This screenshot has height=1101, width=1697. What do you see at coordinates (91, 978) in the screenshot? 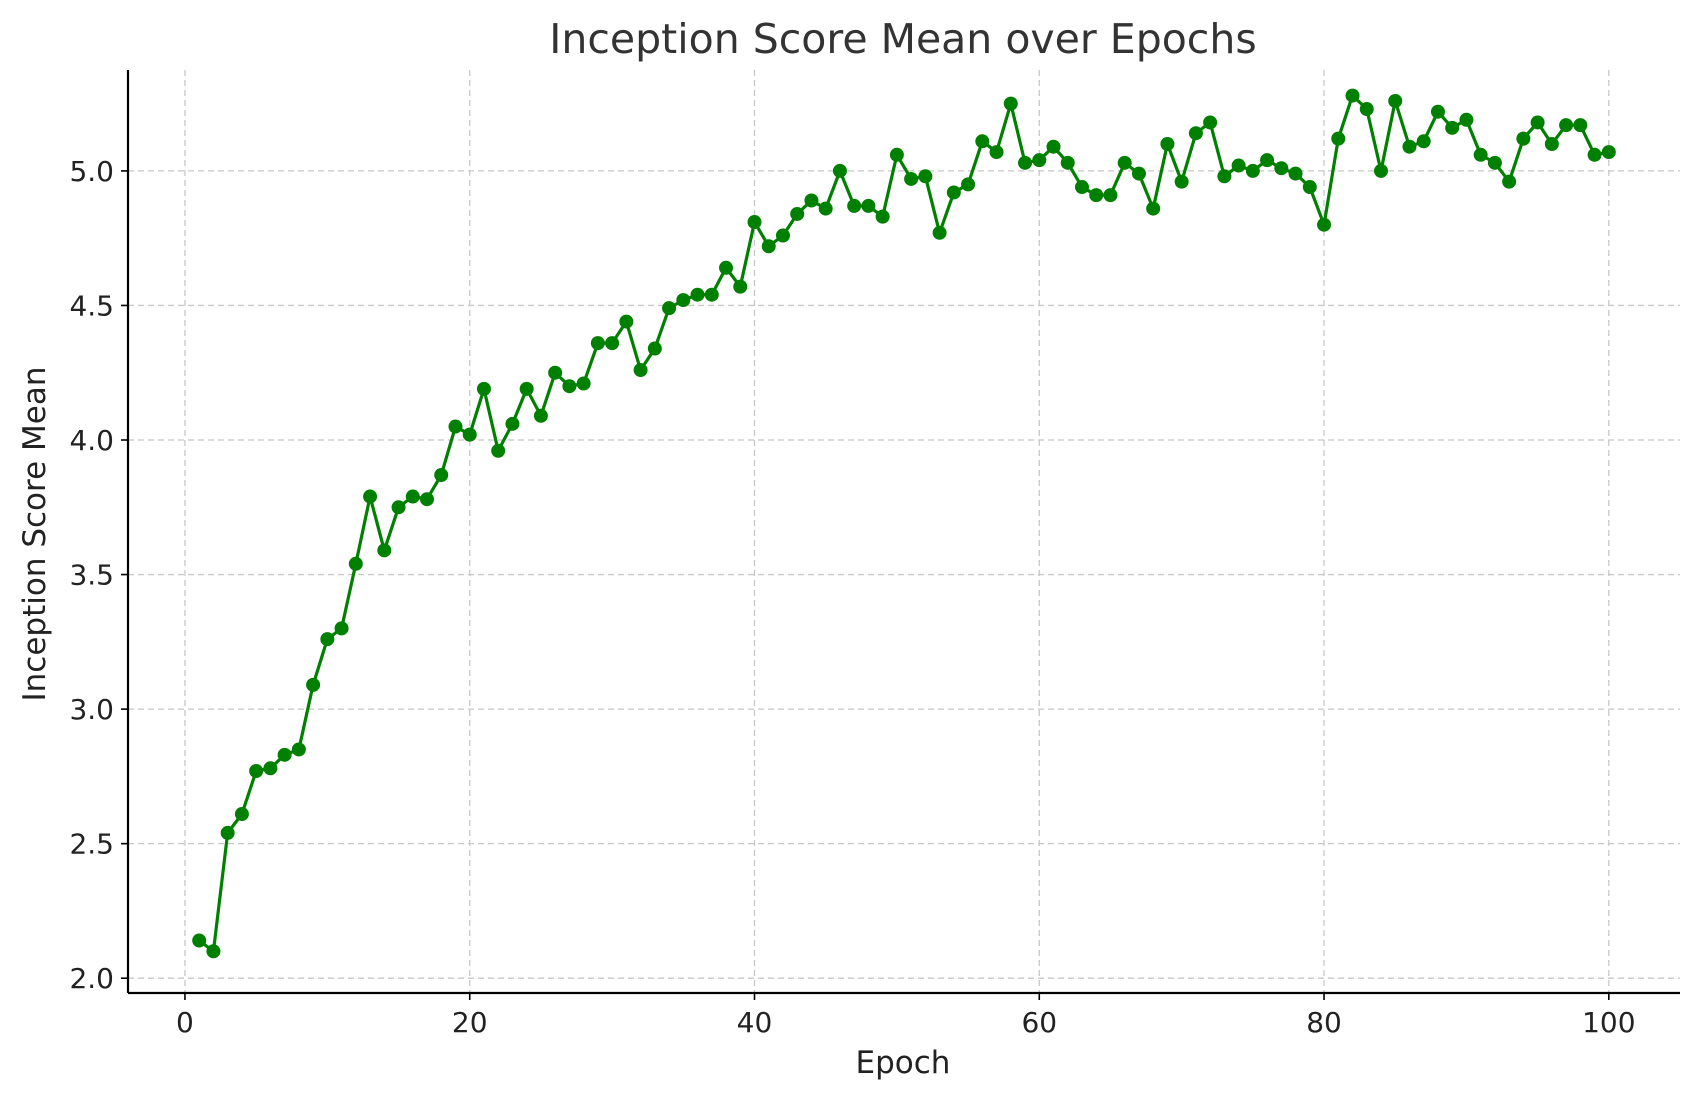
I see `y-tick-label: 2.0` at bounding box center [91, 978].